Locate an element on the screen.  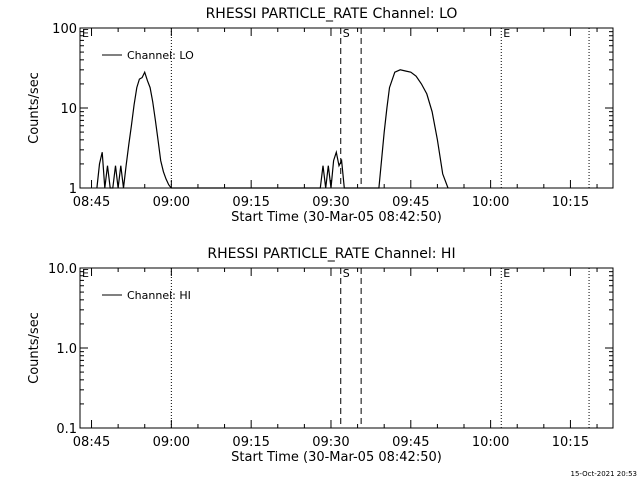
legend-label: Channel: HI is located at coordinates (159, 295).